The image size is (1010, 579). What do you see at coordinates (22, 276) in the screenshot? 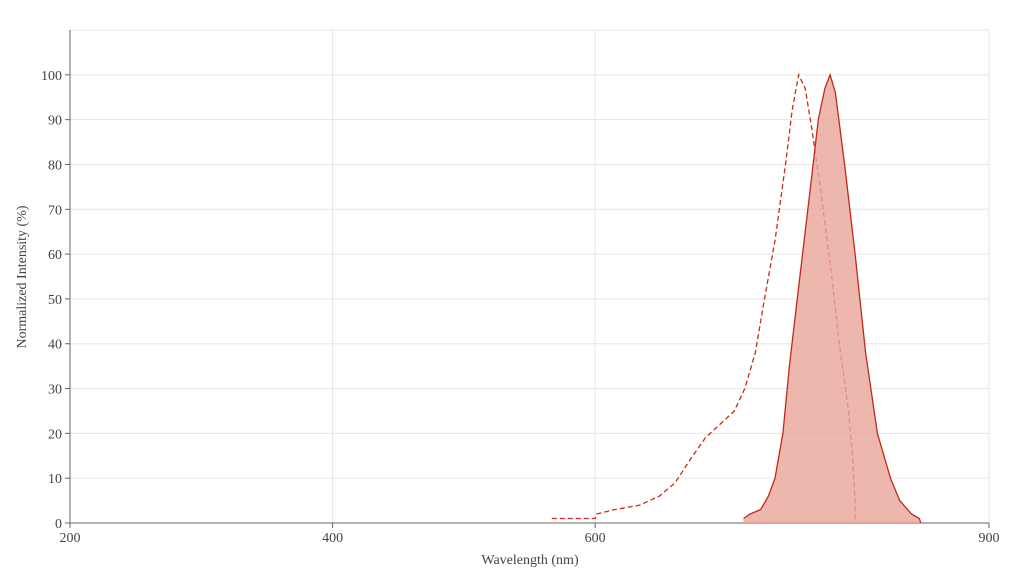
I see `y-axis-label: Normalized Intensity (%)` at bounding box center [22, 276].